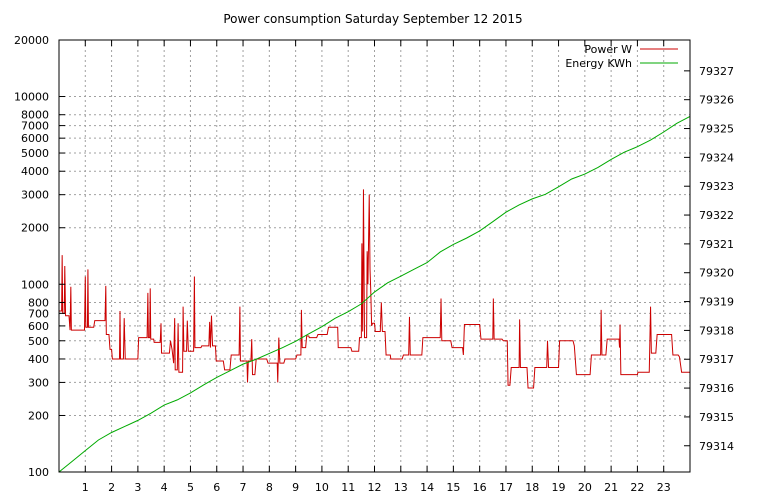 The width and height of the screenshot is (768, 500). What do you see at coordinates (31, 97) in the screenshot?
I see `y-left-tick-label: 10000` at bounding box center [31, 97].